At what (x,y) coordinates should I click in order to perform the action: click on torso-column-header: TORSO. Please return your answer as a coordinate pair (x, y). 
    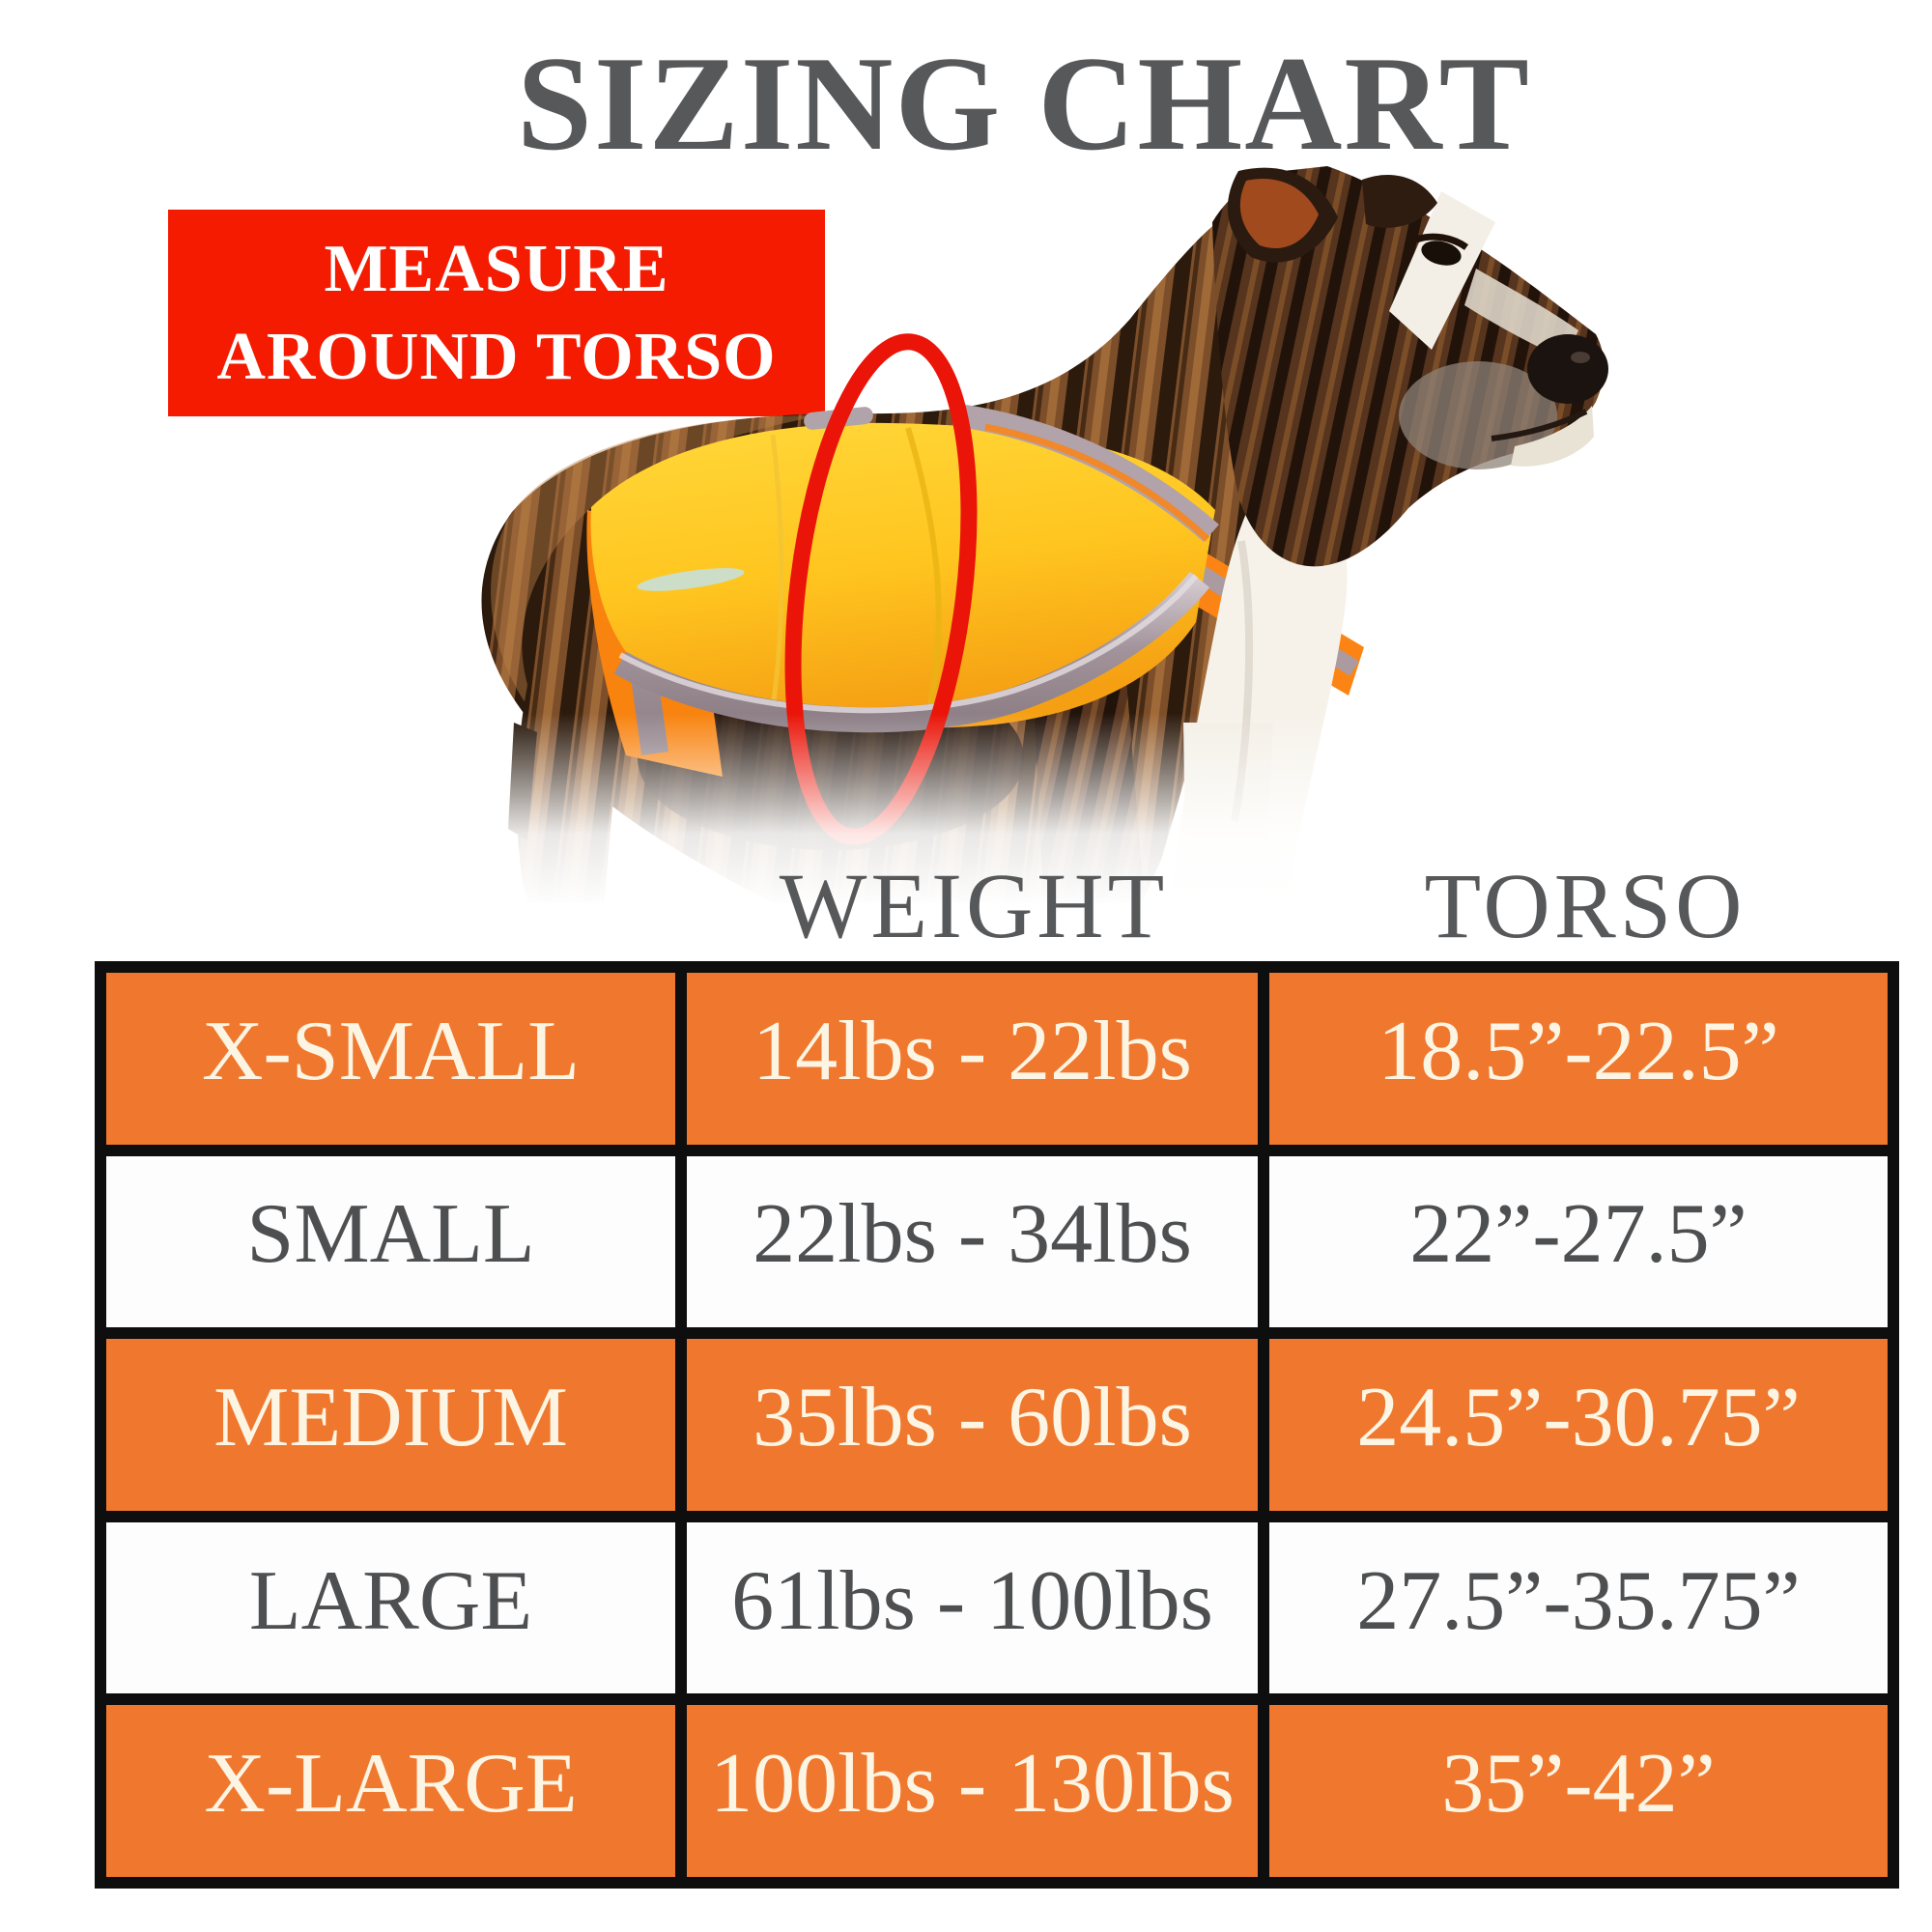
    Looking at the image, I should click on (1585, 905).